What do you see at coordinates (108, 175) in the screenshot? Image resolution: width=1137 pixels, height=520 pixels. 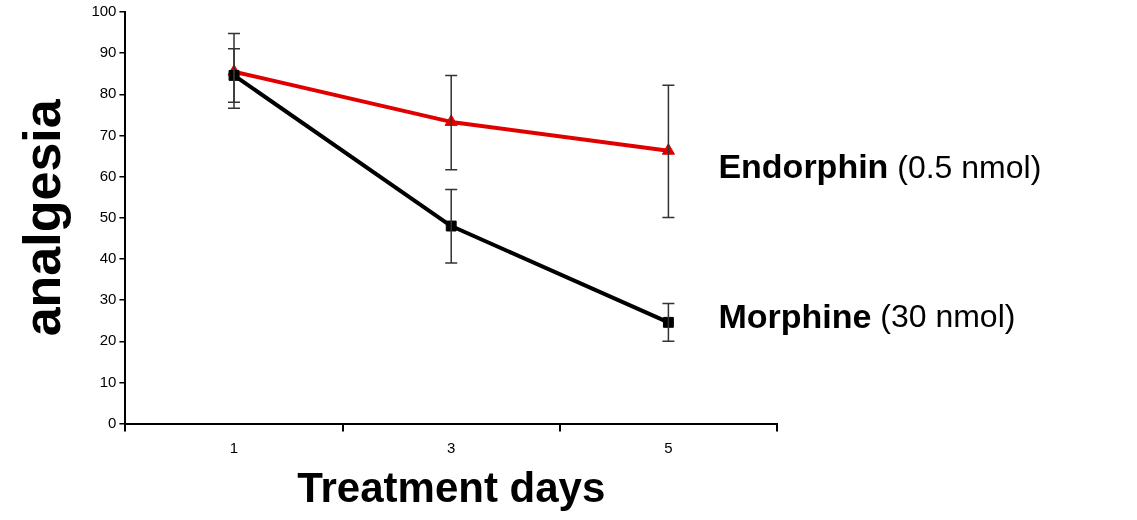 I see `y-tick-label: 60` at bounding box center [108, 175].